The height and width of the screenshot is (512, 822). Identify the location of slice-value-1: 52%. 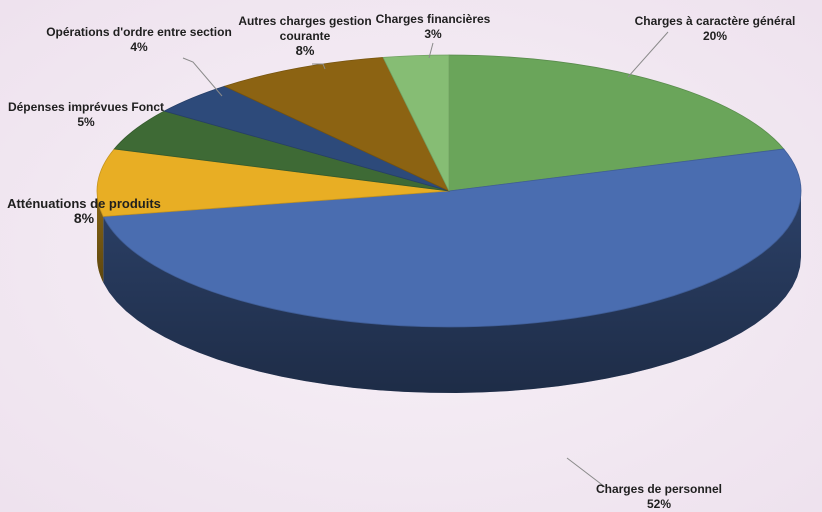
(659, 504).